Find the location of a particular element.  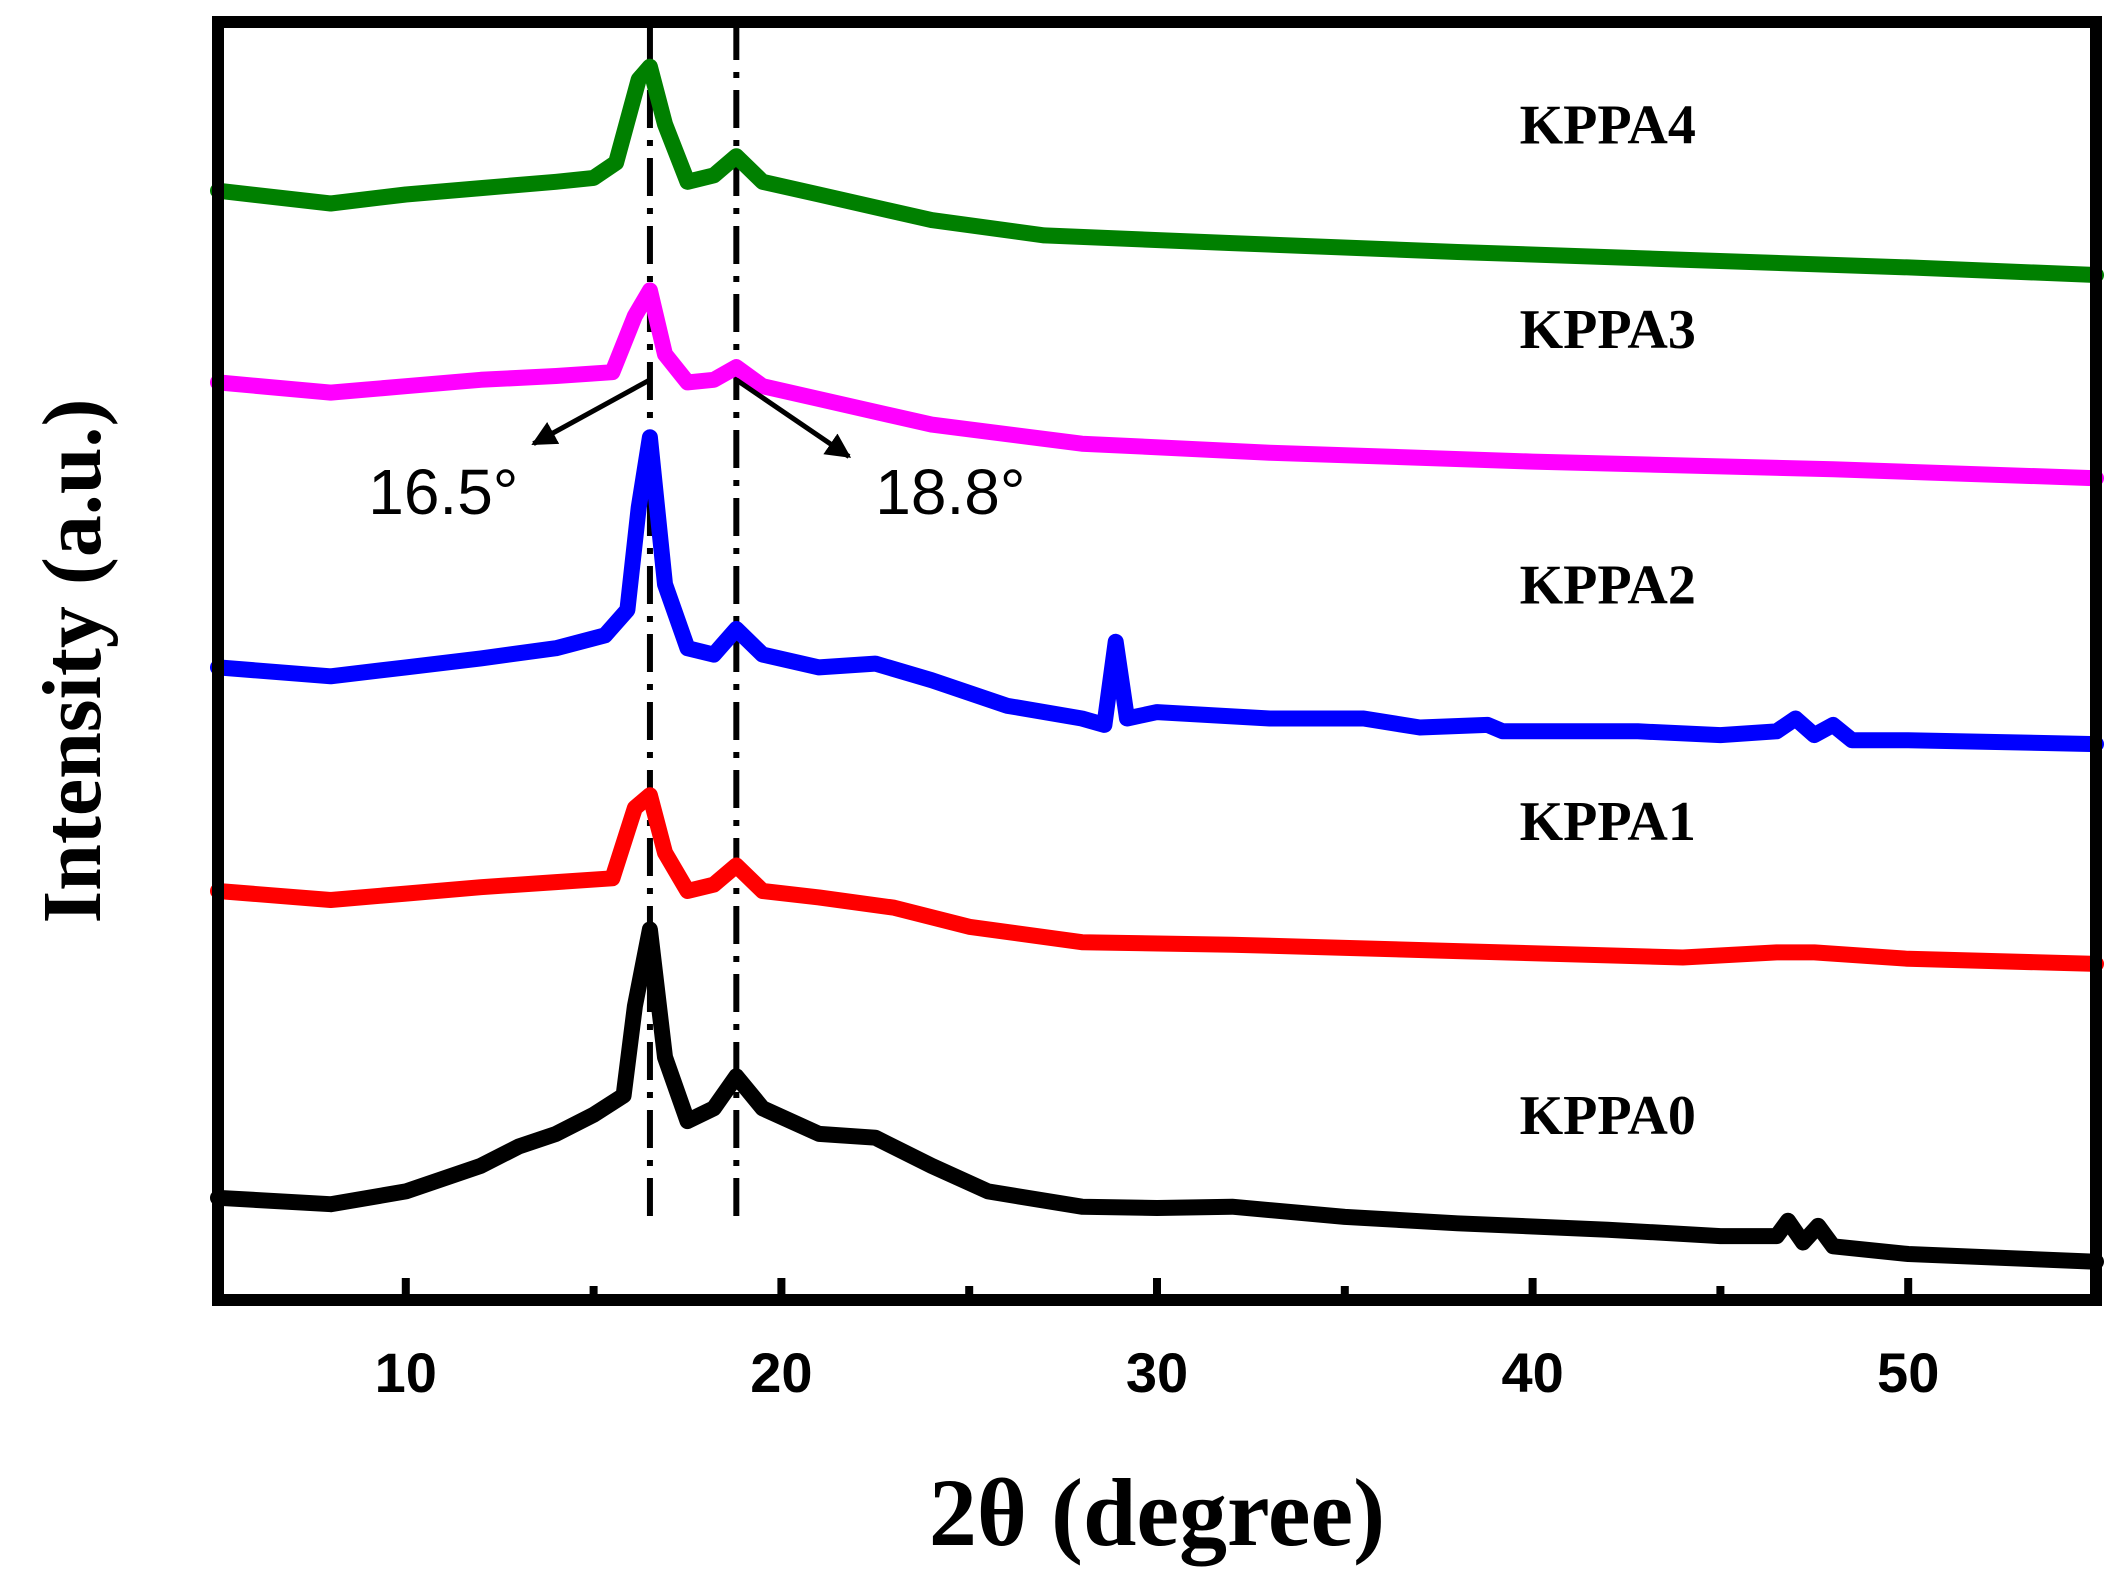

x-tick-label-10: 10 is located at coordinates (406, 1372).